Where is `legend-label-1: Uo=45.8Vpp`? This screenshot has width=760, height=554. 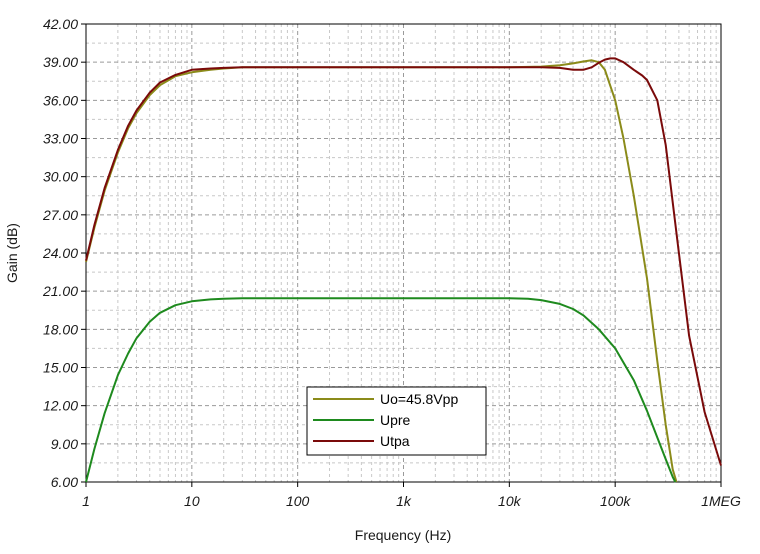
legend-label-1: Uo=45.8Vpp is located at coordinates (419, 399).